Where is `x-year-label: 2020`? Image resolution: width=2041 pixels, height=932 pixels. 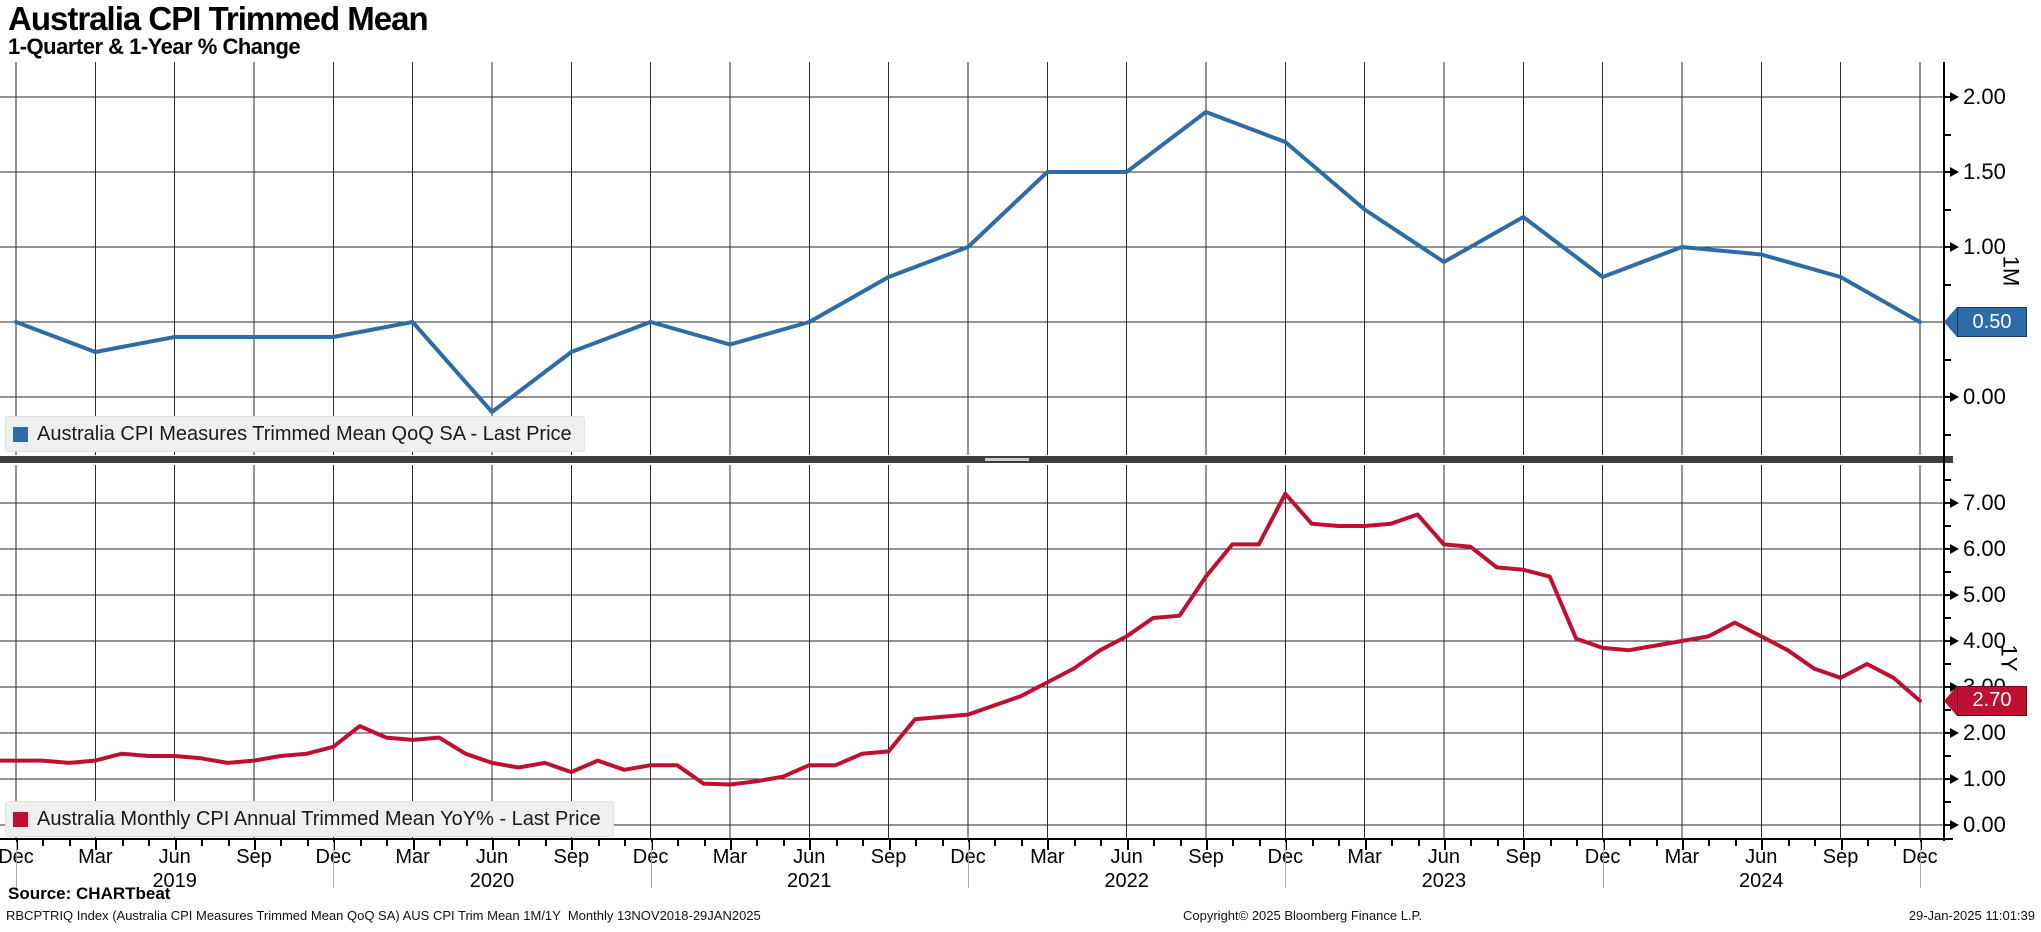
x-year-label: 2020 is located at coordinates (492, 881).